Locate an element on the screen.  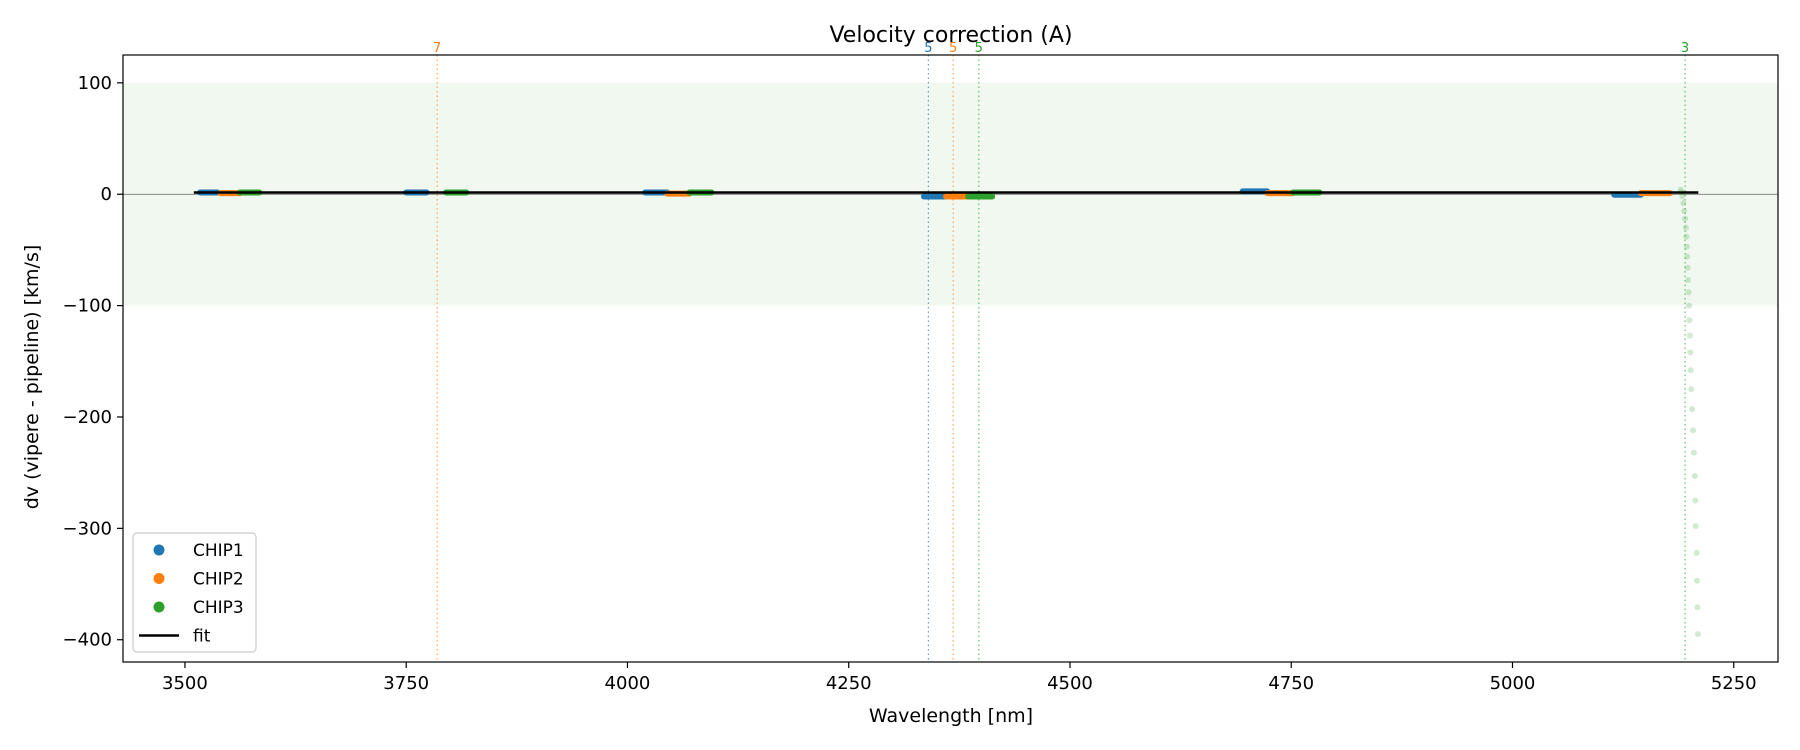
x-axis-label: Wavelength [nm] is located at coordinates (951, 716).